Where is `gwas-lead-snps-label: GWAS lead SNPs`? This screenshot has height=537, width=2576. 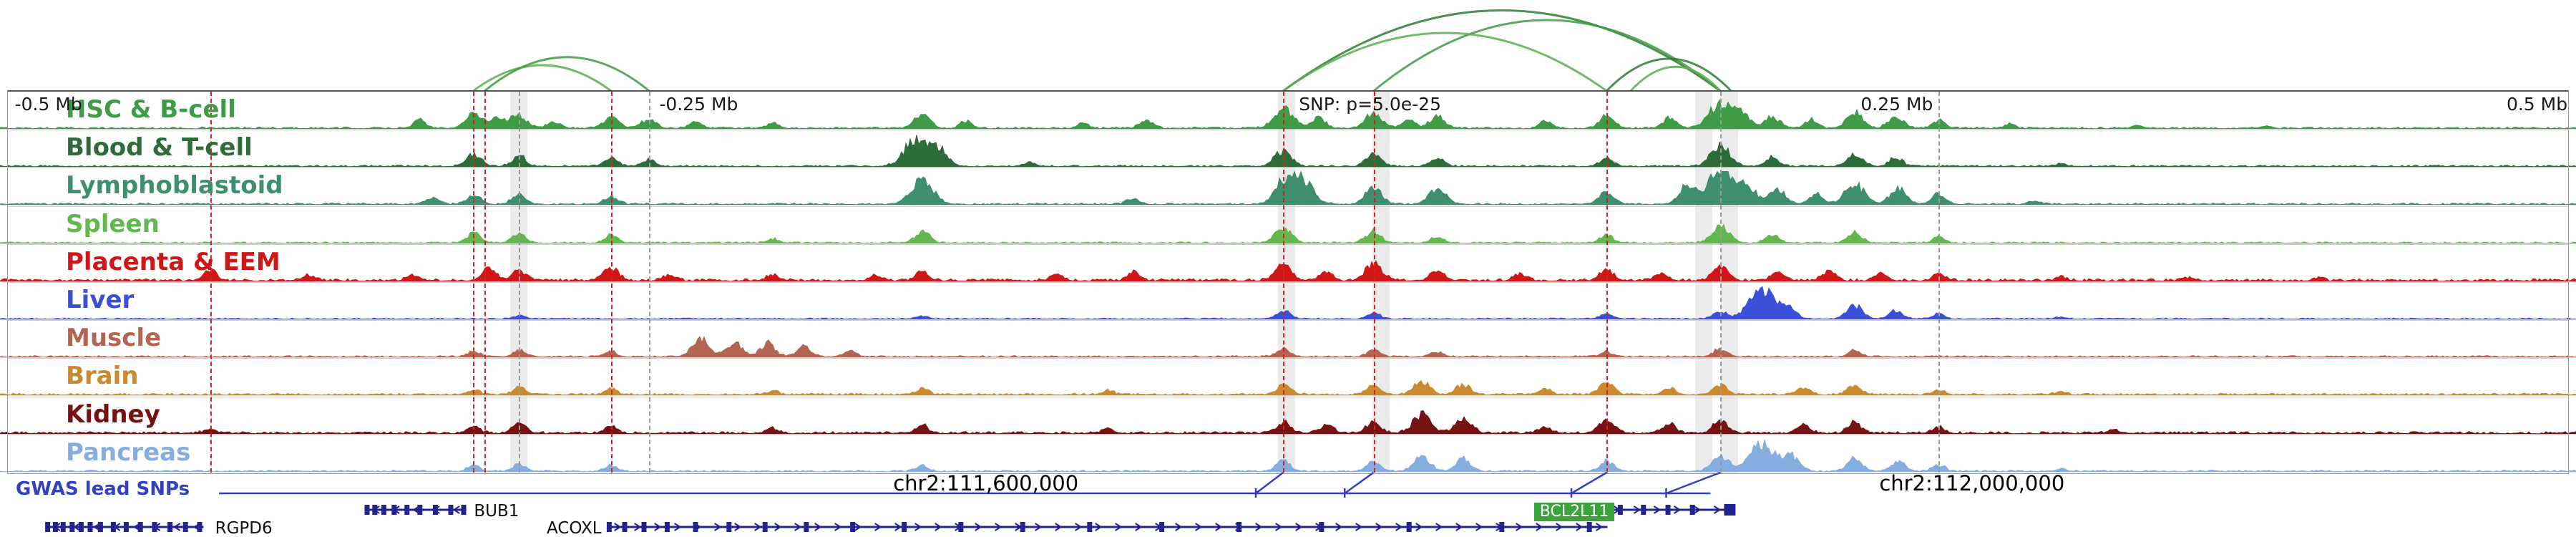
gwas-lead-snps-label: GWAS lead SNPs is located at coordinates (103, 489).